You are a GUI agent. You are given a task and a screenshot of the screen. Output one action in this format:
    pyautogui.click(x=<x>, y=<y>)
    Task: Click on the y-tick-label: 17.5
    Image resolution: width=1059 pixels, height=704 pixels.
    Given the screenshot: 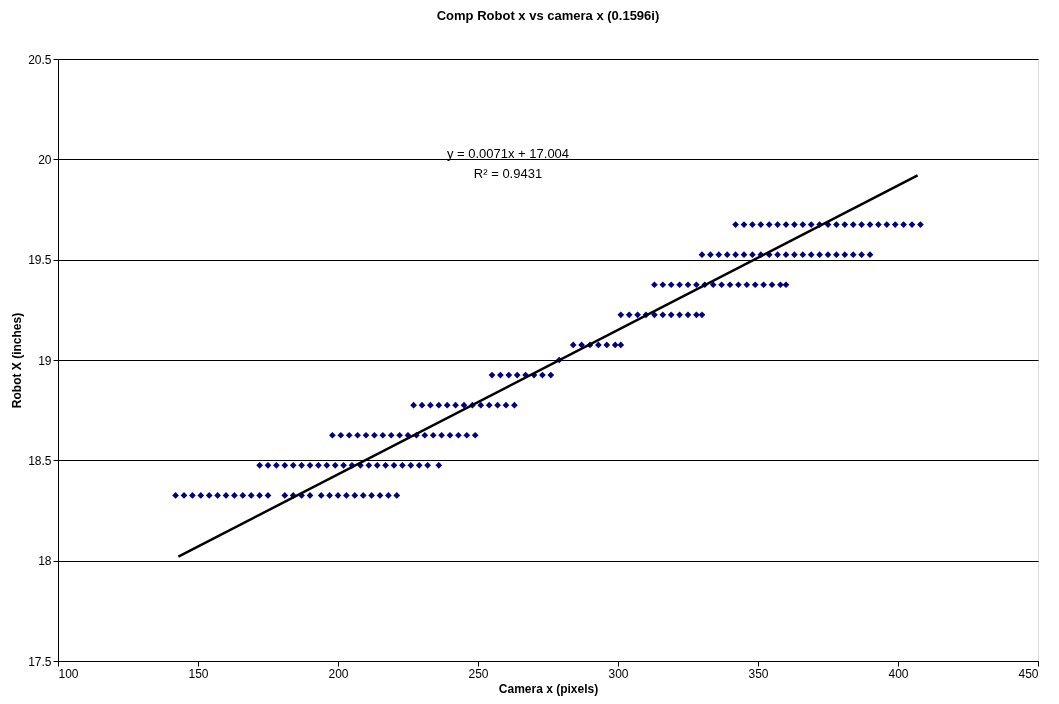 What is the action you would take?
    pyautogui.click(x=40, y=661)
    